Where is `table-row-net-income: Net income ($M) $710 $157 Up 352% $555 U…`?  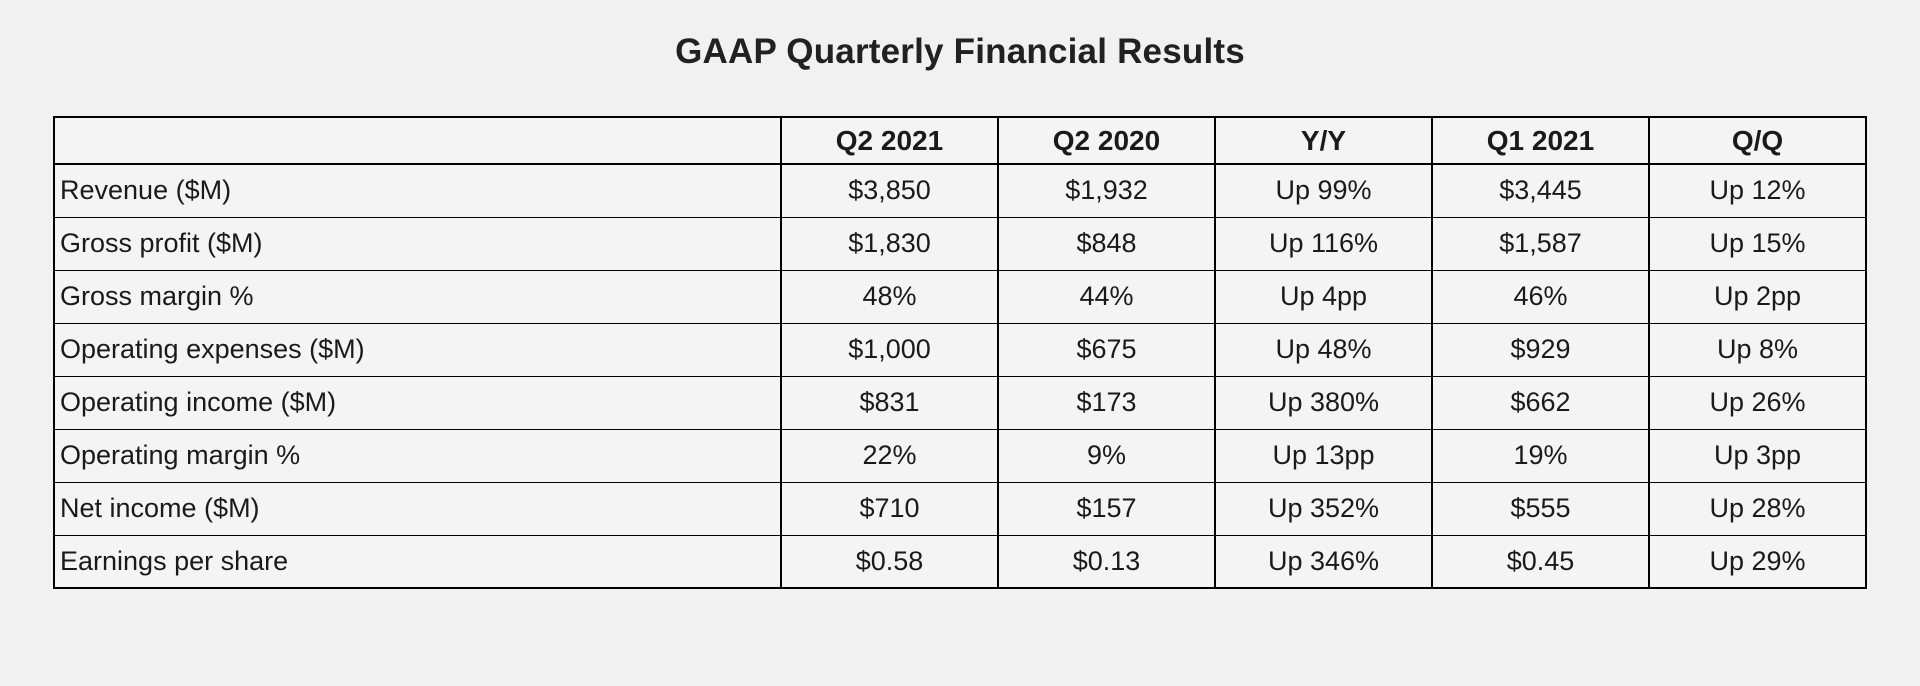
table-row-net-income: Net income ($M) $710 $157 Up 352% $555 U… is located at coordinates (960, 508).